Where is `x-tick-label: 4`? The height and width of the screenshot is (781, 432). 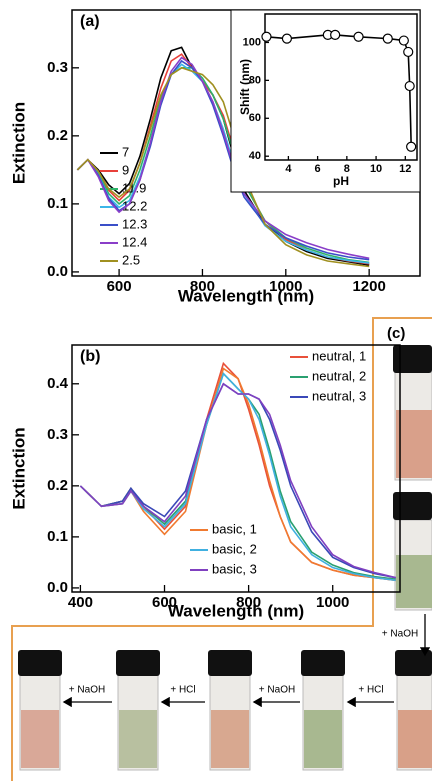 x-tick-label: 4 is located at coordinates (288, 169).